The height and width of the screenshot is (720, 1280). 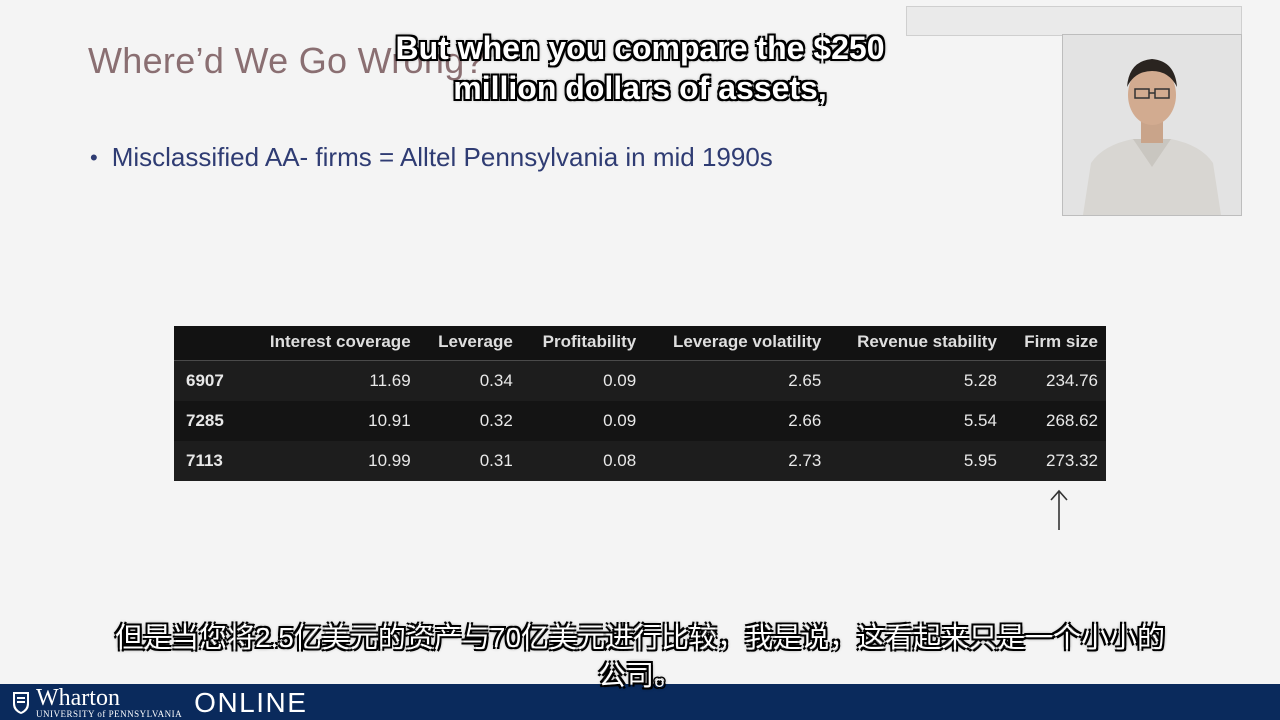 What do you see at coordinates (1059, 509) in the screenshot?
I see `up-arrow-icon` at bounding box center [1059, 509].